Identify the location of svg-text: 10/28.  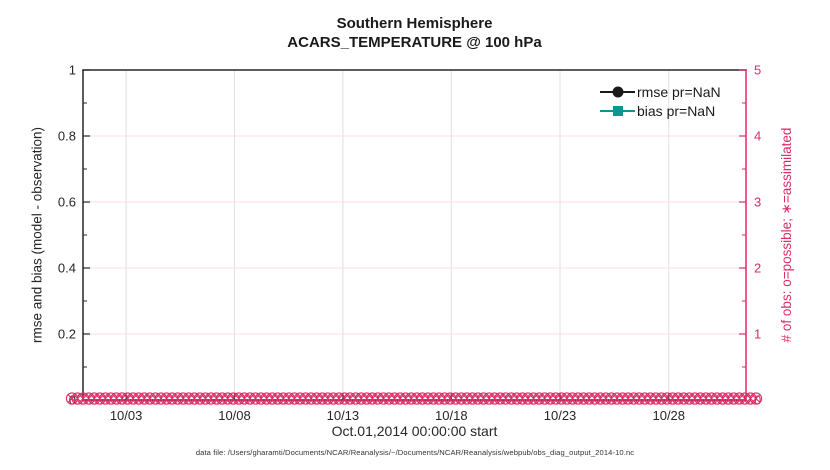
(668, 415).